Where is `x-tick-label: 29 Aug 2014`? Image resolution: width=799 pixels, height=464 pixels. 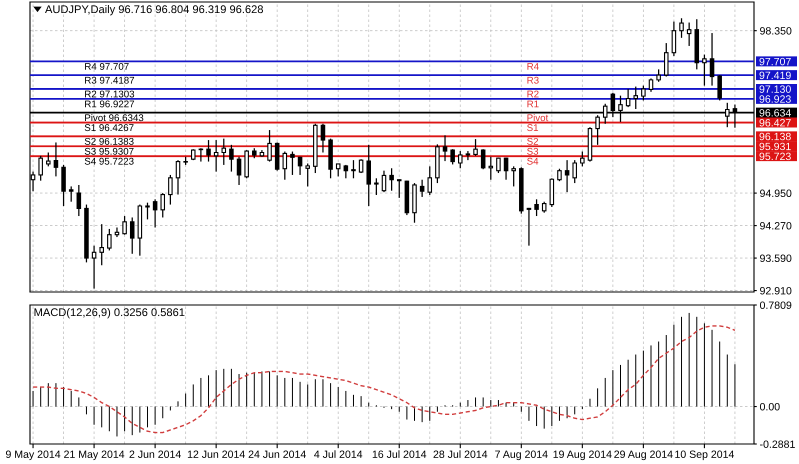
x-tick-label: 29 Aug 2014 is located at coordinates (643, 455).